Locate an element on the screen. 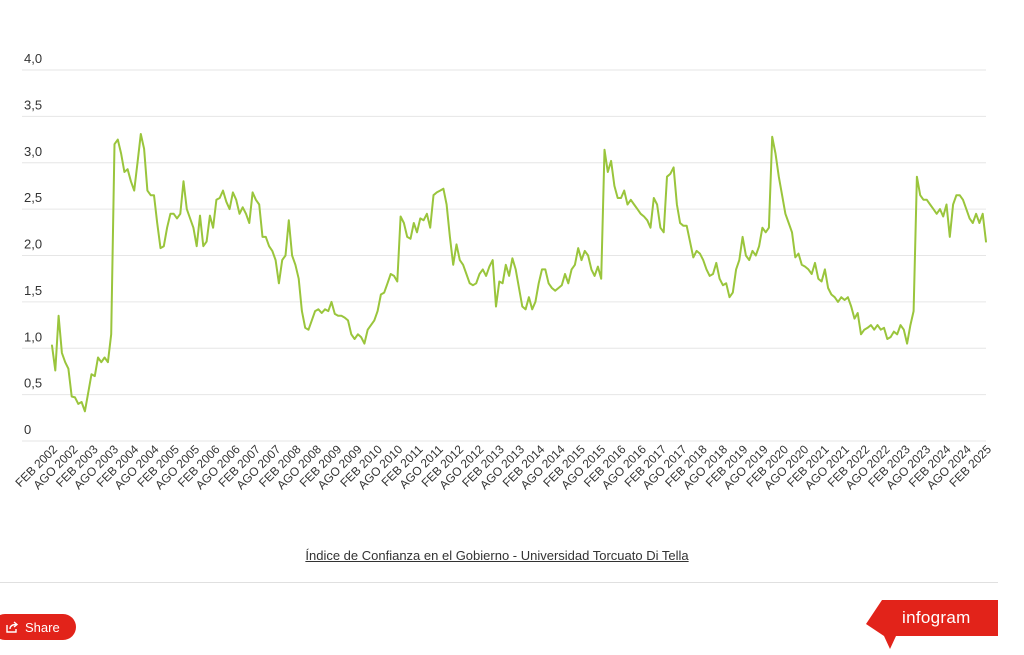 The image size is (1024, 655). y-tick-label: 3,0 is located at coordinates (33, 151).